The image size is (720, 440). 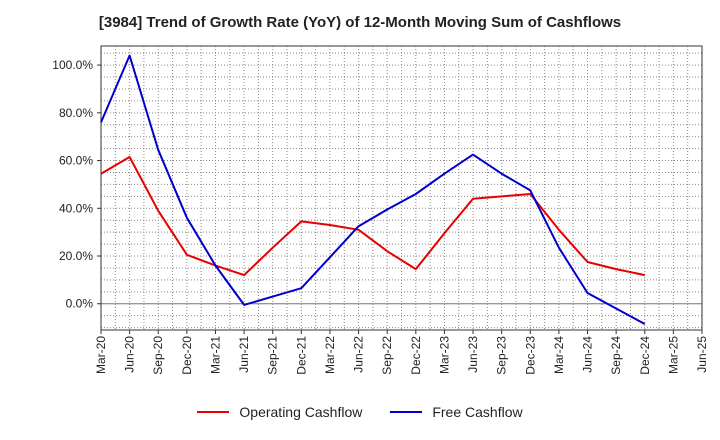 What do you see at coordinates (301, 355) in the screenshot?
I see `x-tick-label: Dec-21` at bounding box center [301, 355].